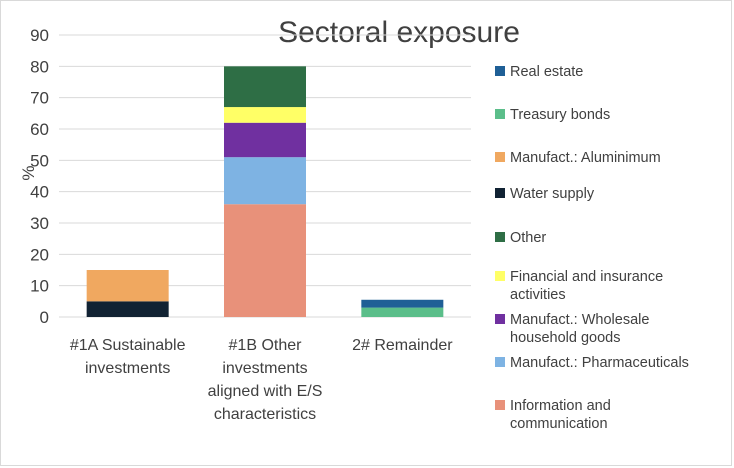 The image size is (734, 468). Describe the element at coordinates (39, 192) in the screenshot. I see `y-tick-label: 40` at that location.